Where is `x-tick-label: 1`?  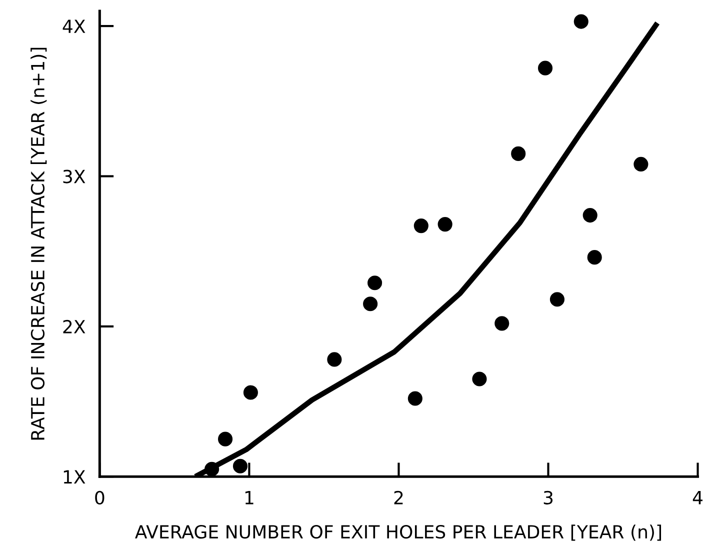
x-tick-label: 1 is located at coordinates (249, 497).